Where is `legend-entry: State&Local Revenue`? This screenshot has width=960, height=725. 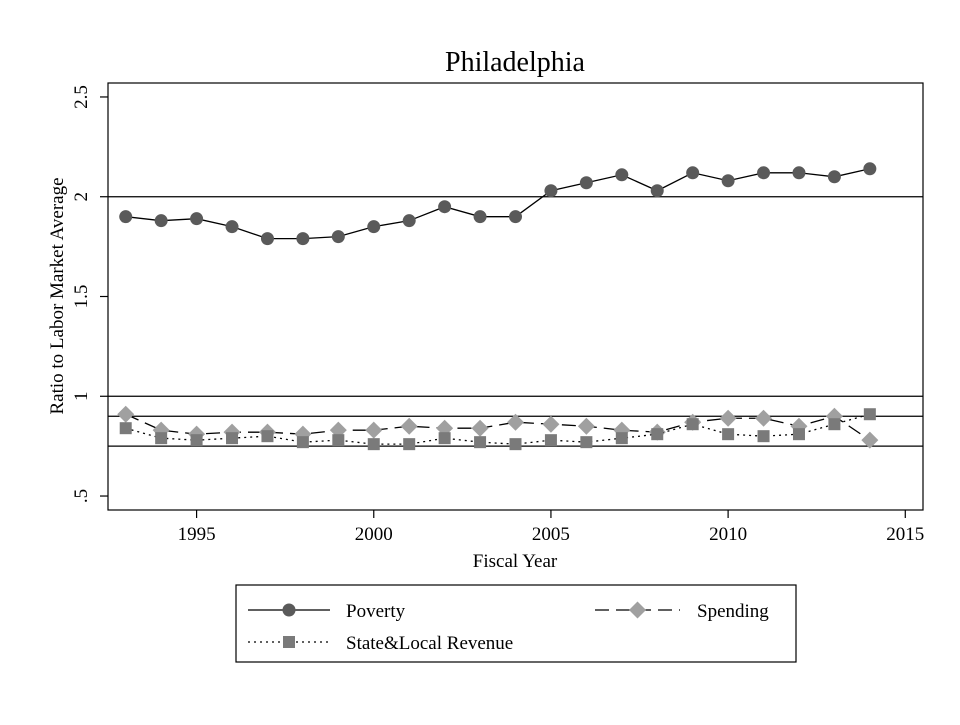
legend-entry: State&Local Revenue is located at coordinates (380, 643).